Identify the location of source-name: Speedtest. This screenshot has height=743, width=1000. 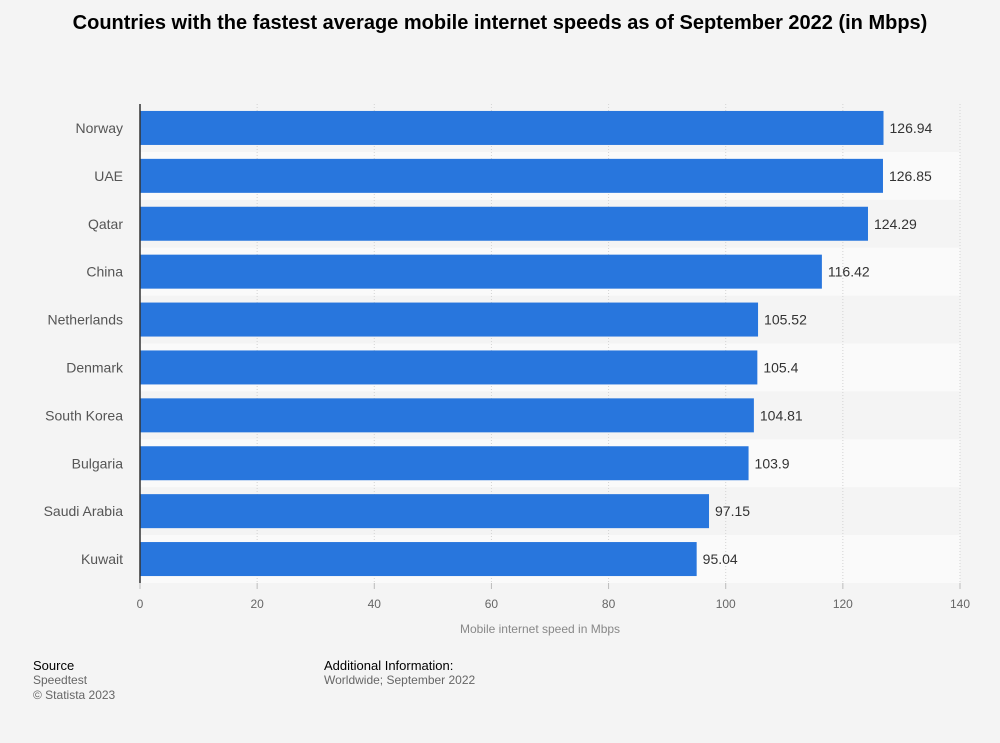
(60, 680).